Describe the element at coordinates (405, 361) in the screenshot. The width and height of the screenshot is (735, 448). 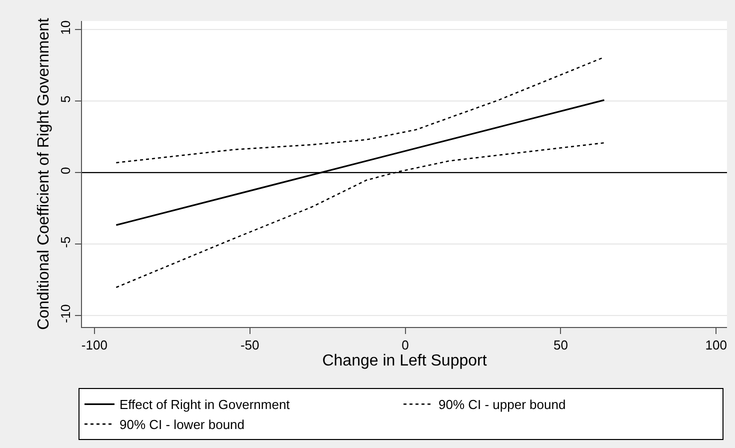
I see `x-axis-title: Change in Left Support` at that location.